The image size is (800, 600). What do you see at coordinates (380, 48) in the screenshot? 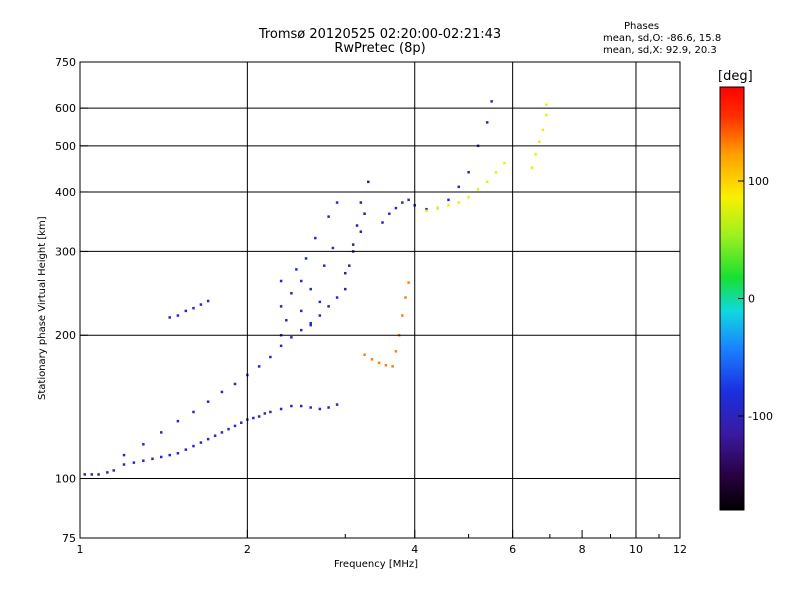
I see `chart-subtitle: RwPretec (8p)` at bounding box center [380, 48].